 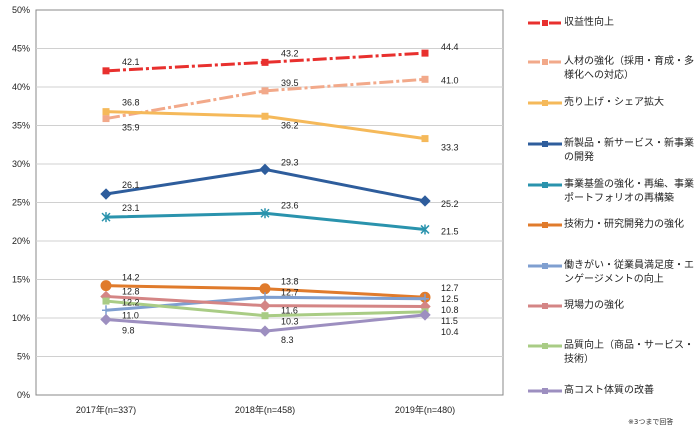 What do you see at coordinates (21, 87) in the screenshot?
I see `y-tick-label: 40%` at bounding box center [21, 87].